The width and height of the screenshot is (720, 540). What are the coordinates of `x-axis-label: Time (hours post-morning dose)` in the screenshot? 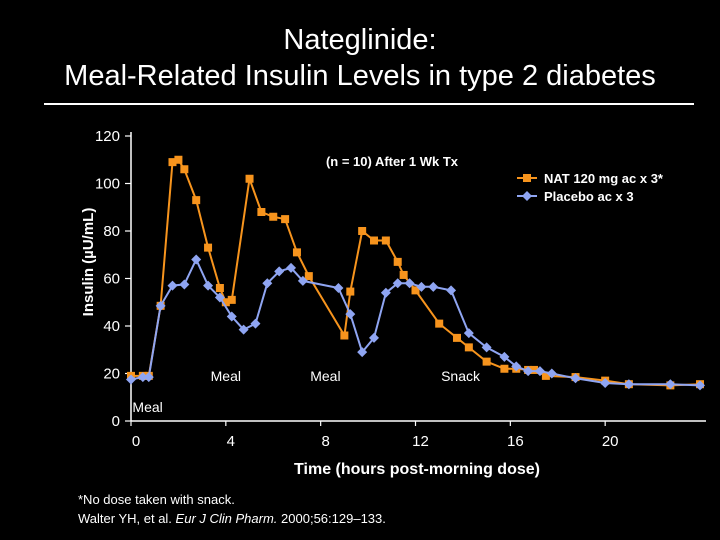 It's located at (417, 469).